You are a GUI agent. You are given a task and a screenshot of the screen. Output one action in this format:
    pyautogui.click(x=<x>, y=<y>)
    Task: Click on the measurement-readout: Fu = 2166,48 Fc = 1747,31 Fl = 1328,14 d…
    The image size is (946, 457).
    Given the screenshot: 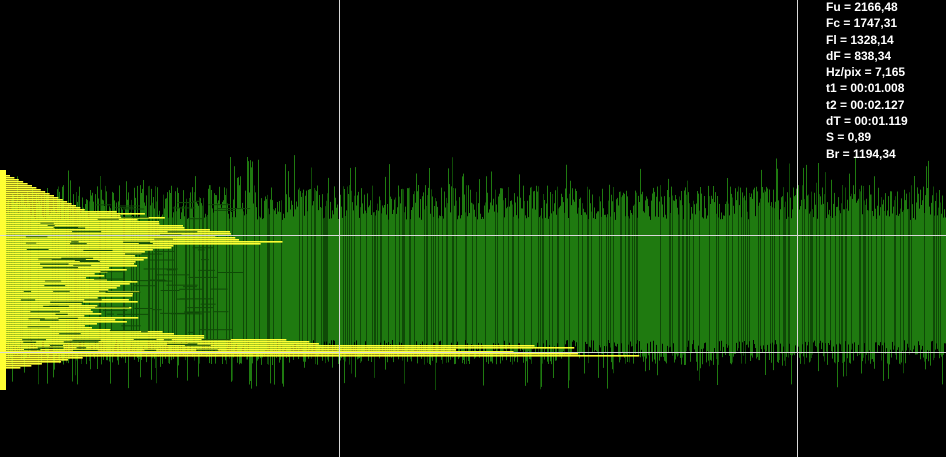 What is the action you would take?
    pyautogui.click(x=867, y=81)
    